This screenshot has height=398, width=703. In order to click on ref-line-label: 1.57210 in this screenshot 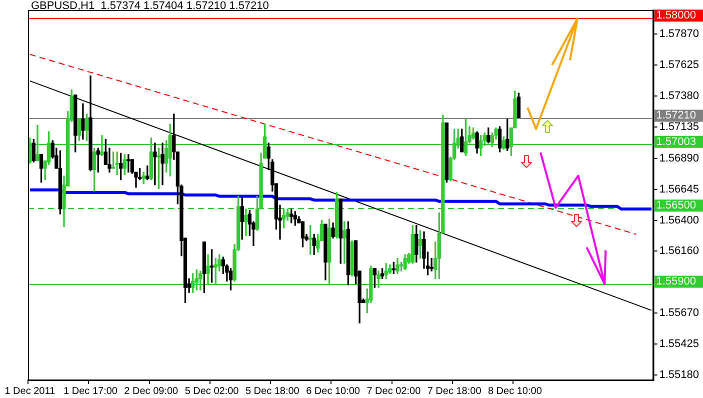, I will do `click(676, 116)`.